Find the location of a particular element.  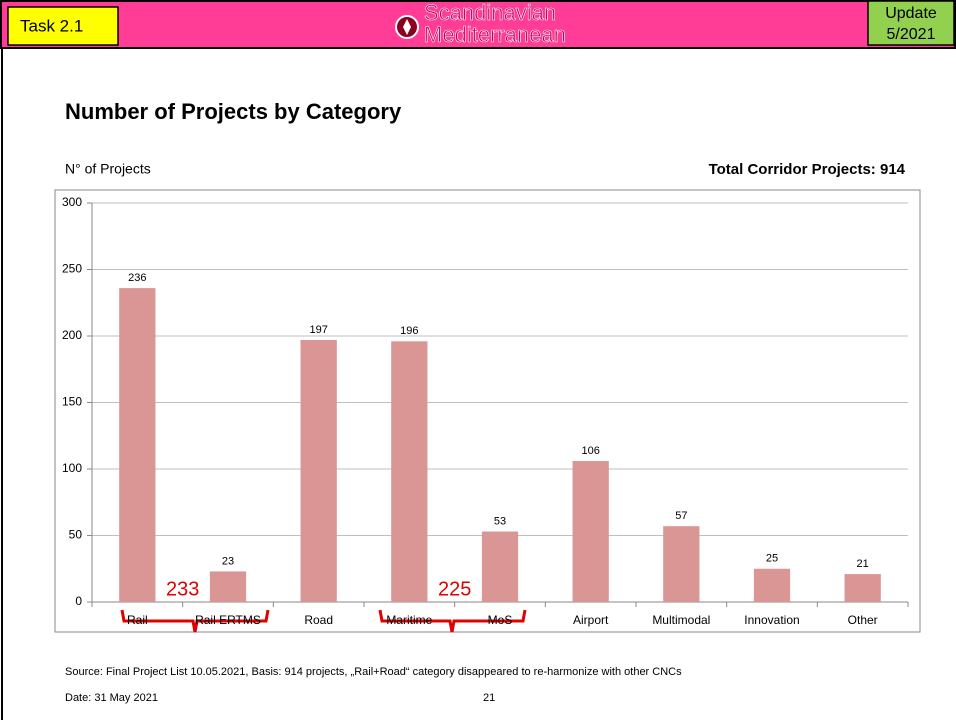

annotation: 225 is located at coordinates (454, 589).